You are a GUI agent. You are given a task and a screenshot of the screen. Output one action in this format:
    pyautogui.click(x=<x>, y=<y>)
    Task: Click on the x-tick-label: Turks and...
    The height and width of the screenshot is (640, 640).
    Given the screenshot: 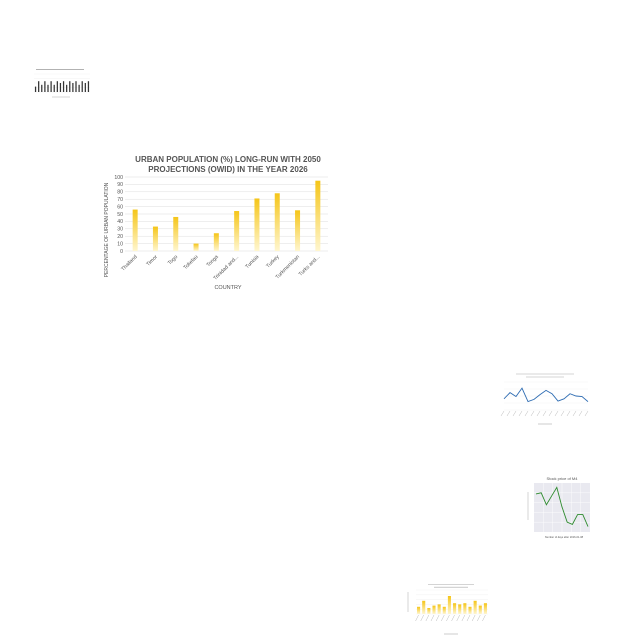 What is the action you would take?
    pyautogui.click(x=309, y=265)
    